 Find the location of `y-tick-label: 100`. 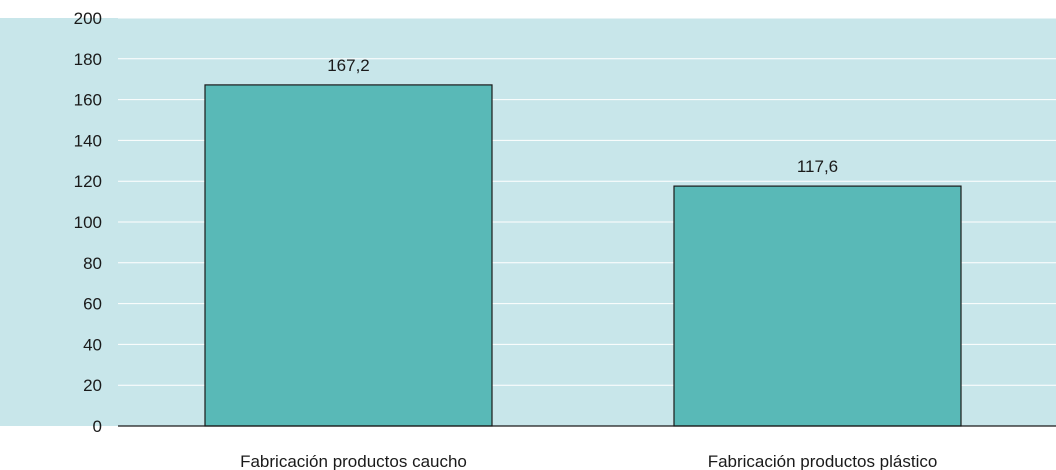

y-tick-label: 100 is located at coordinates (88, 222).